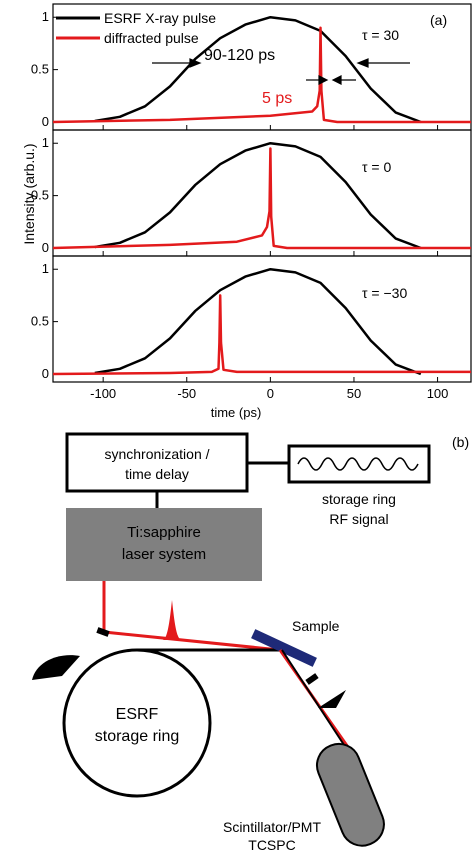  I want to click on tau-label-2: τ = 0, so click(376, 167).